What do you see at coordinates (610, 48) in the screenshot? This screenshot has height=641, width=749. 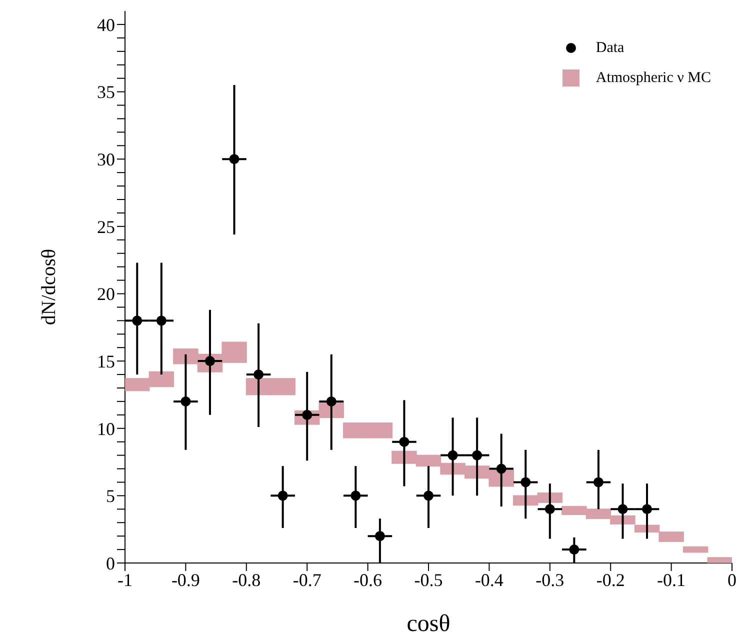 I see `legend-label: Data` at bounding box center [610, 48].